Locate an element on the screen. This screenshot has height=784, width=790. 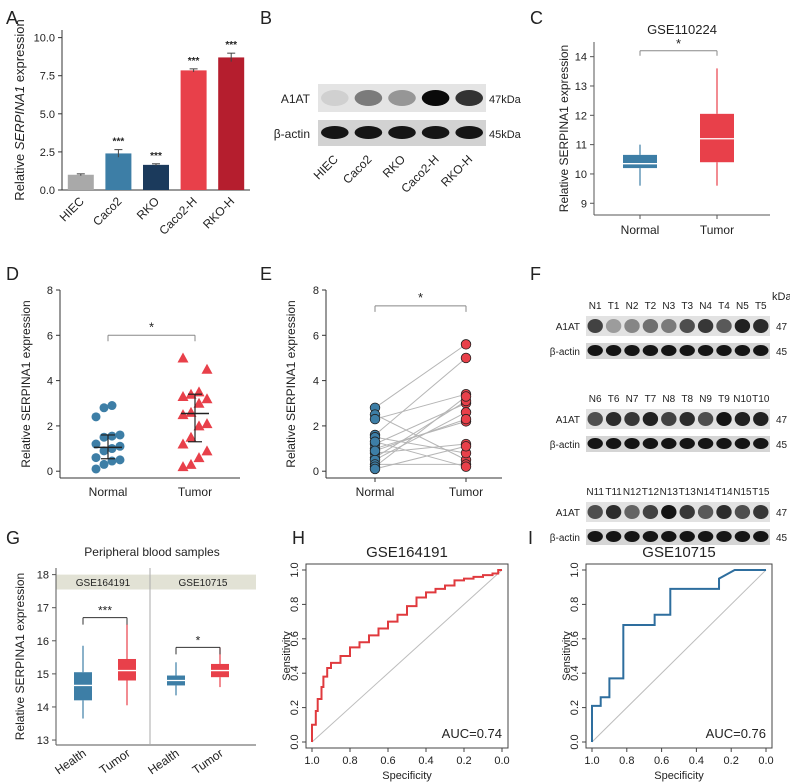
panel-letter-I: I is located at coordinates (530, 538).